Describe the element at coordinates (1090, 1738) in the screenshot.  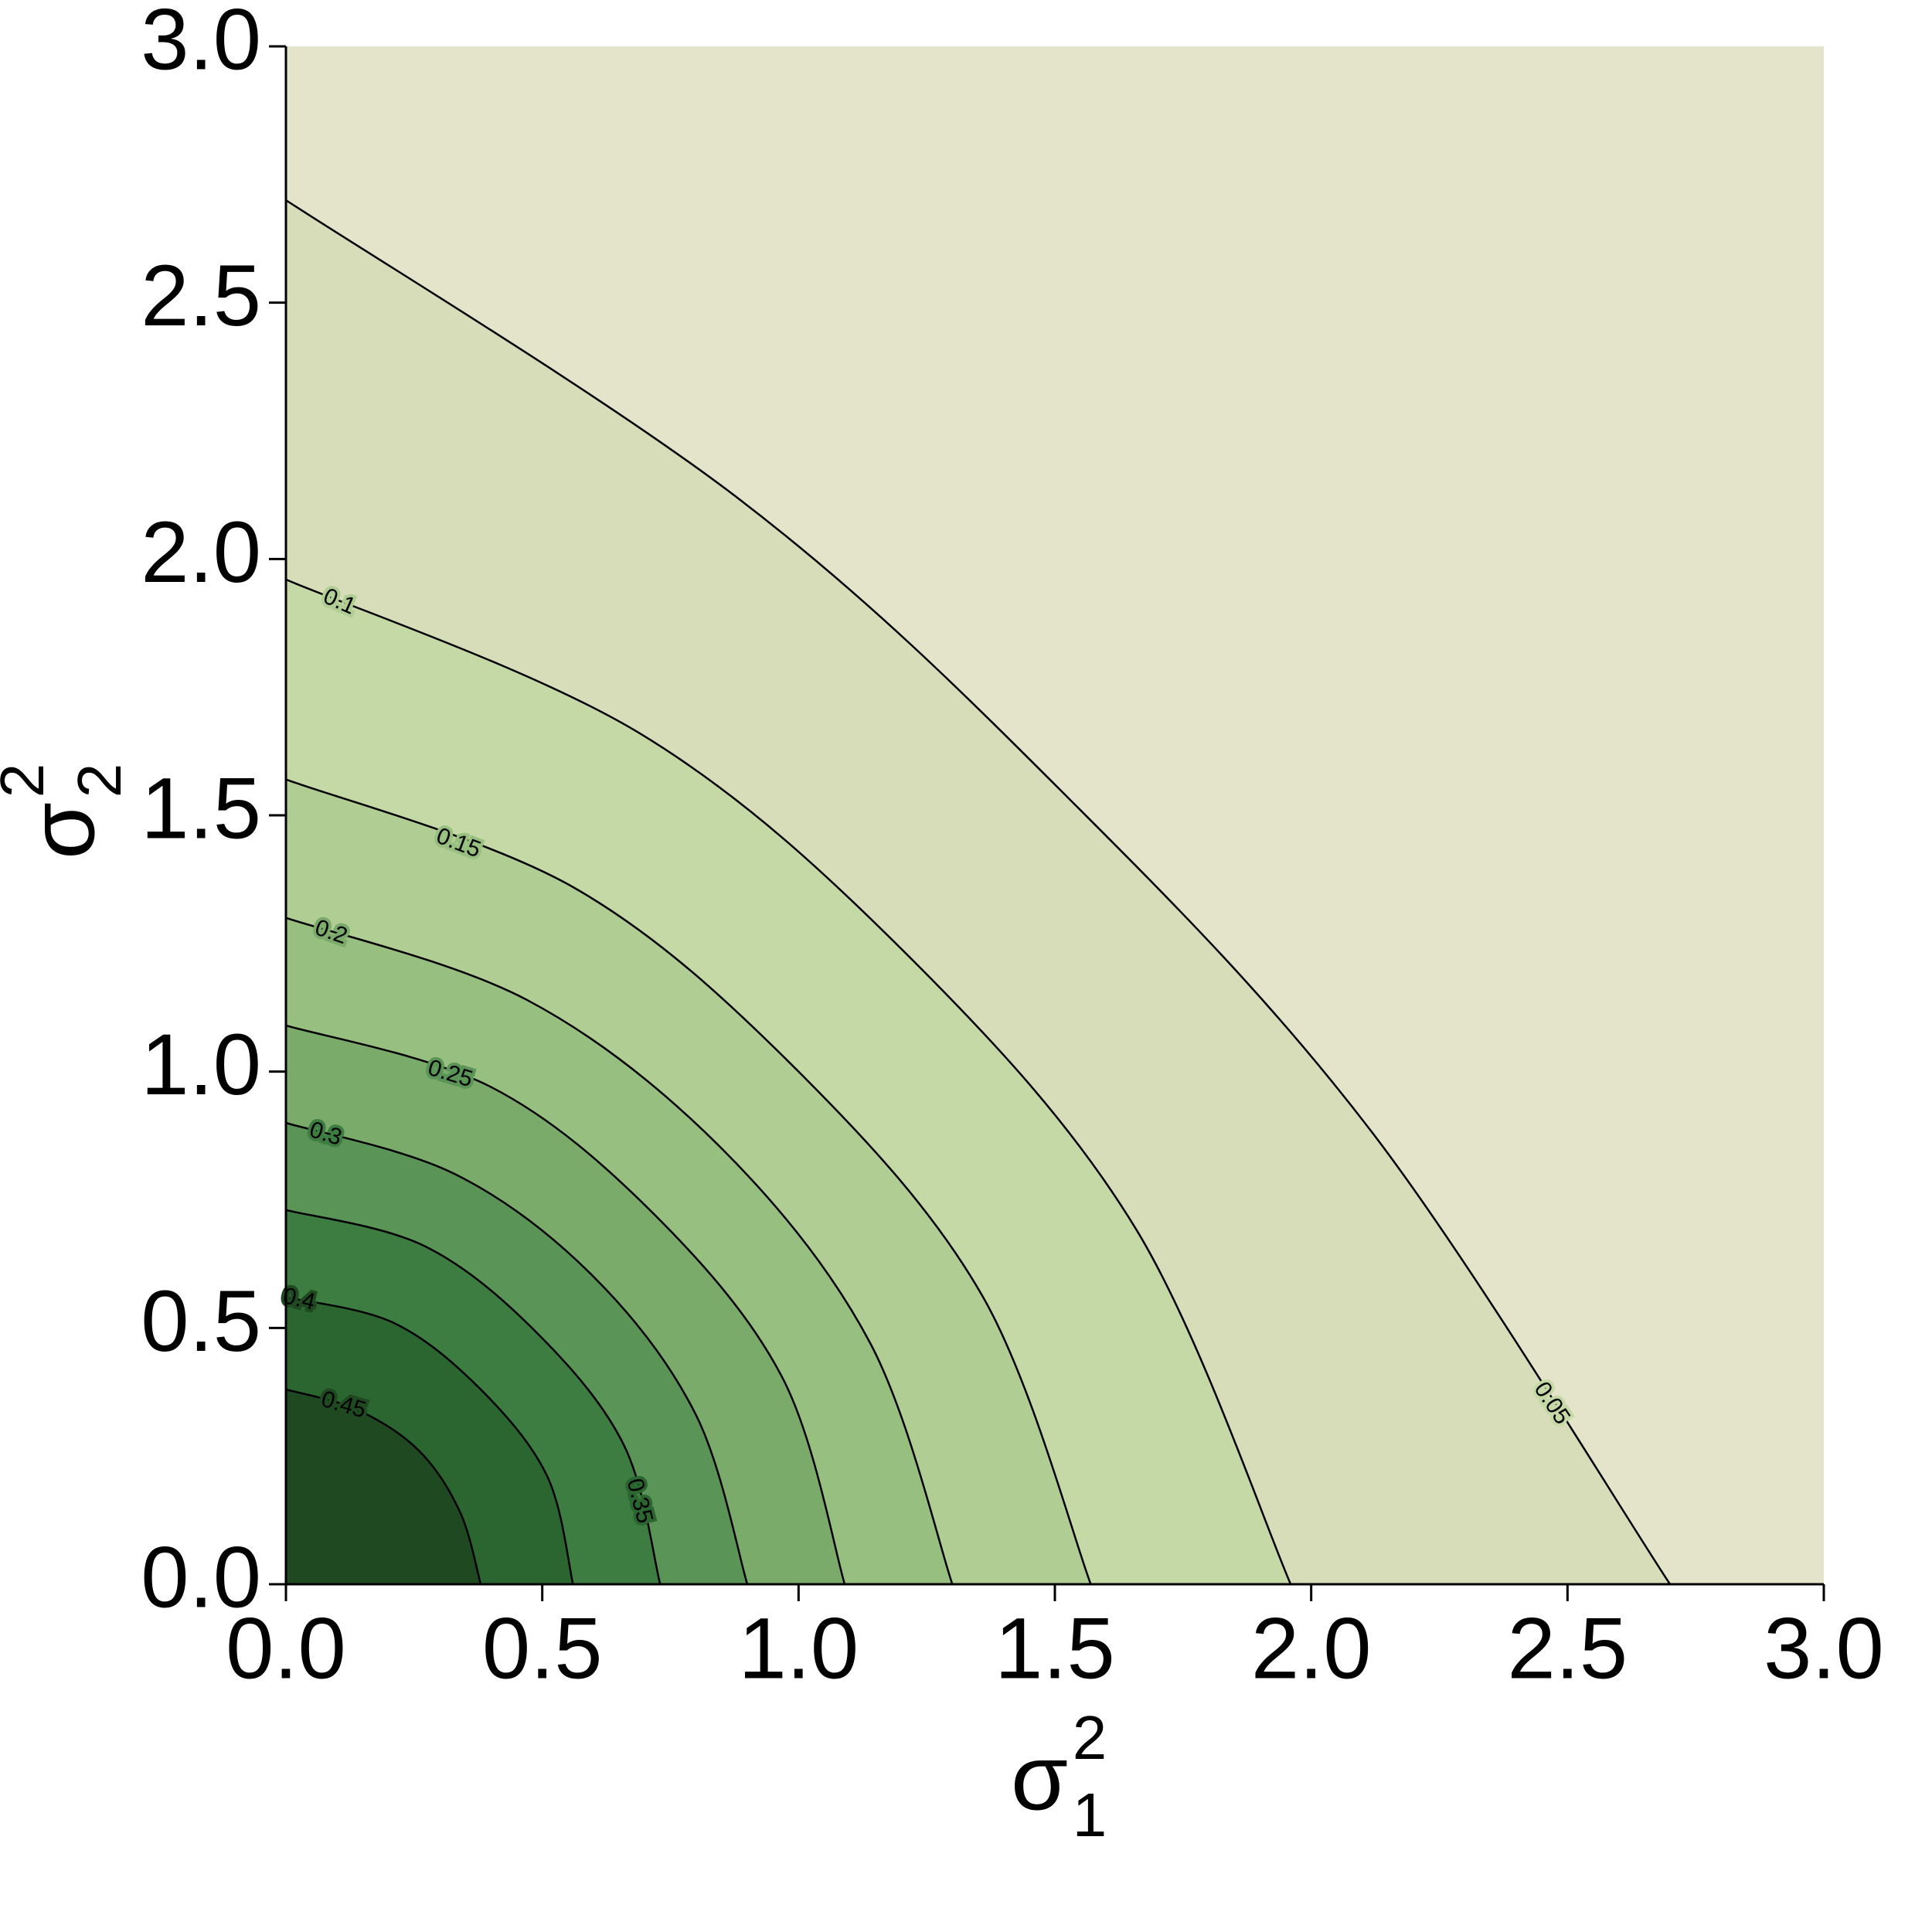
I see `x-axis-title-sup: 2` at that location.